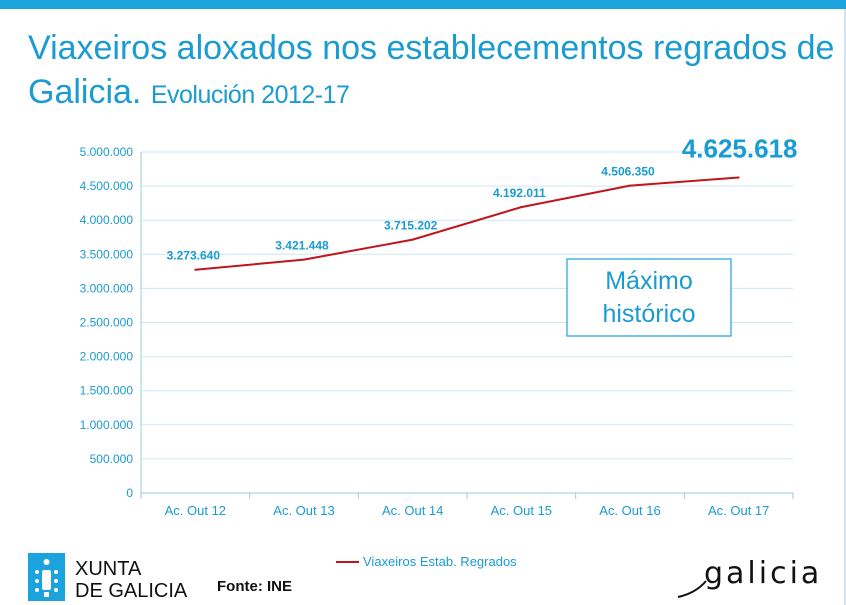 This screenshot has height=605, width=846. What do you see at coordinates (129, 493) in the screenshot?
I see `y-tick-label: 0` at bounding box center [129, 493].